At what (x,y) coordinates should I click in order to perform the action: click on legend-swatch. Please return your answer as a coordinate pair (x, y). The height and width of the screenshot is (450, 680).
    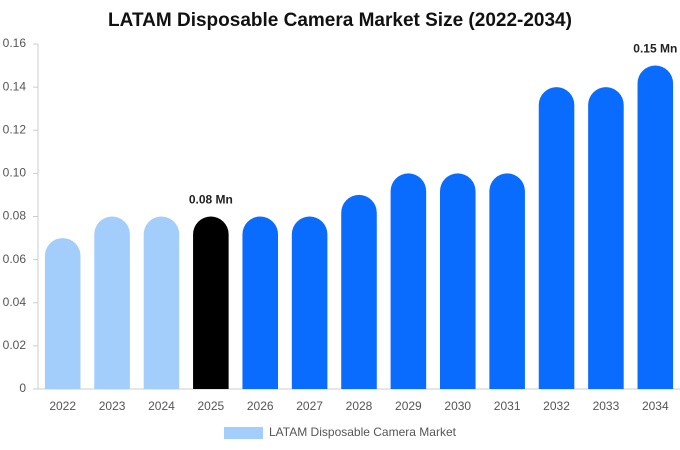
    Looking at the image, I should click on (243, 433).